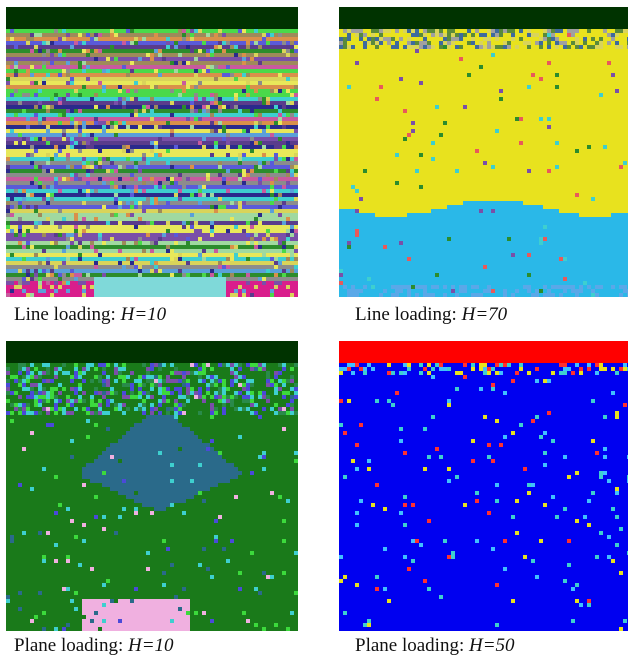 The image size is (628, 658). I want to click on caption-line-h70: Line loading: H=70, so click(431, 315).